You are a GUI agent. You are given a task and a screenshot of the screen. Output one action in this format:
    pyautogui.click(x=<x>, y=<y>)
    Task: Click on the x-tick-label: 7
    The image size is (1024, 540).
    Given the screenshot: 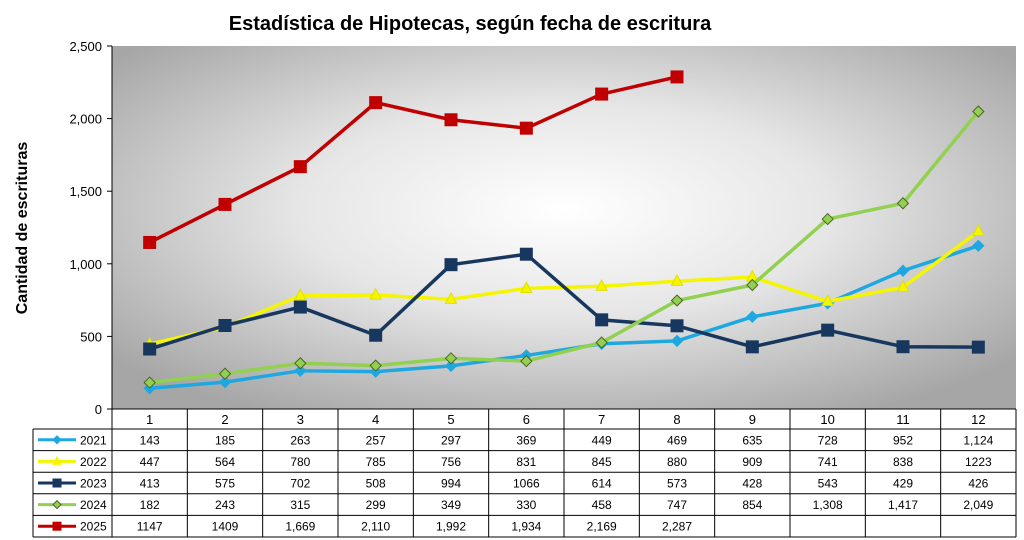 What is the action you would take?
    pyautogui.click(x=601, y=419)
    